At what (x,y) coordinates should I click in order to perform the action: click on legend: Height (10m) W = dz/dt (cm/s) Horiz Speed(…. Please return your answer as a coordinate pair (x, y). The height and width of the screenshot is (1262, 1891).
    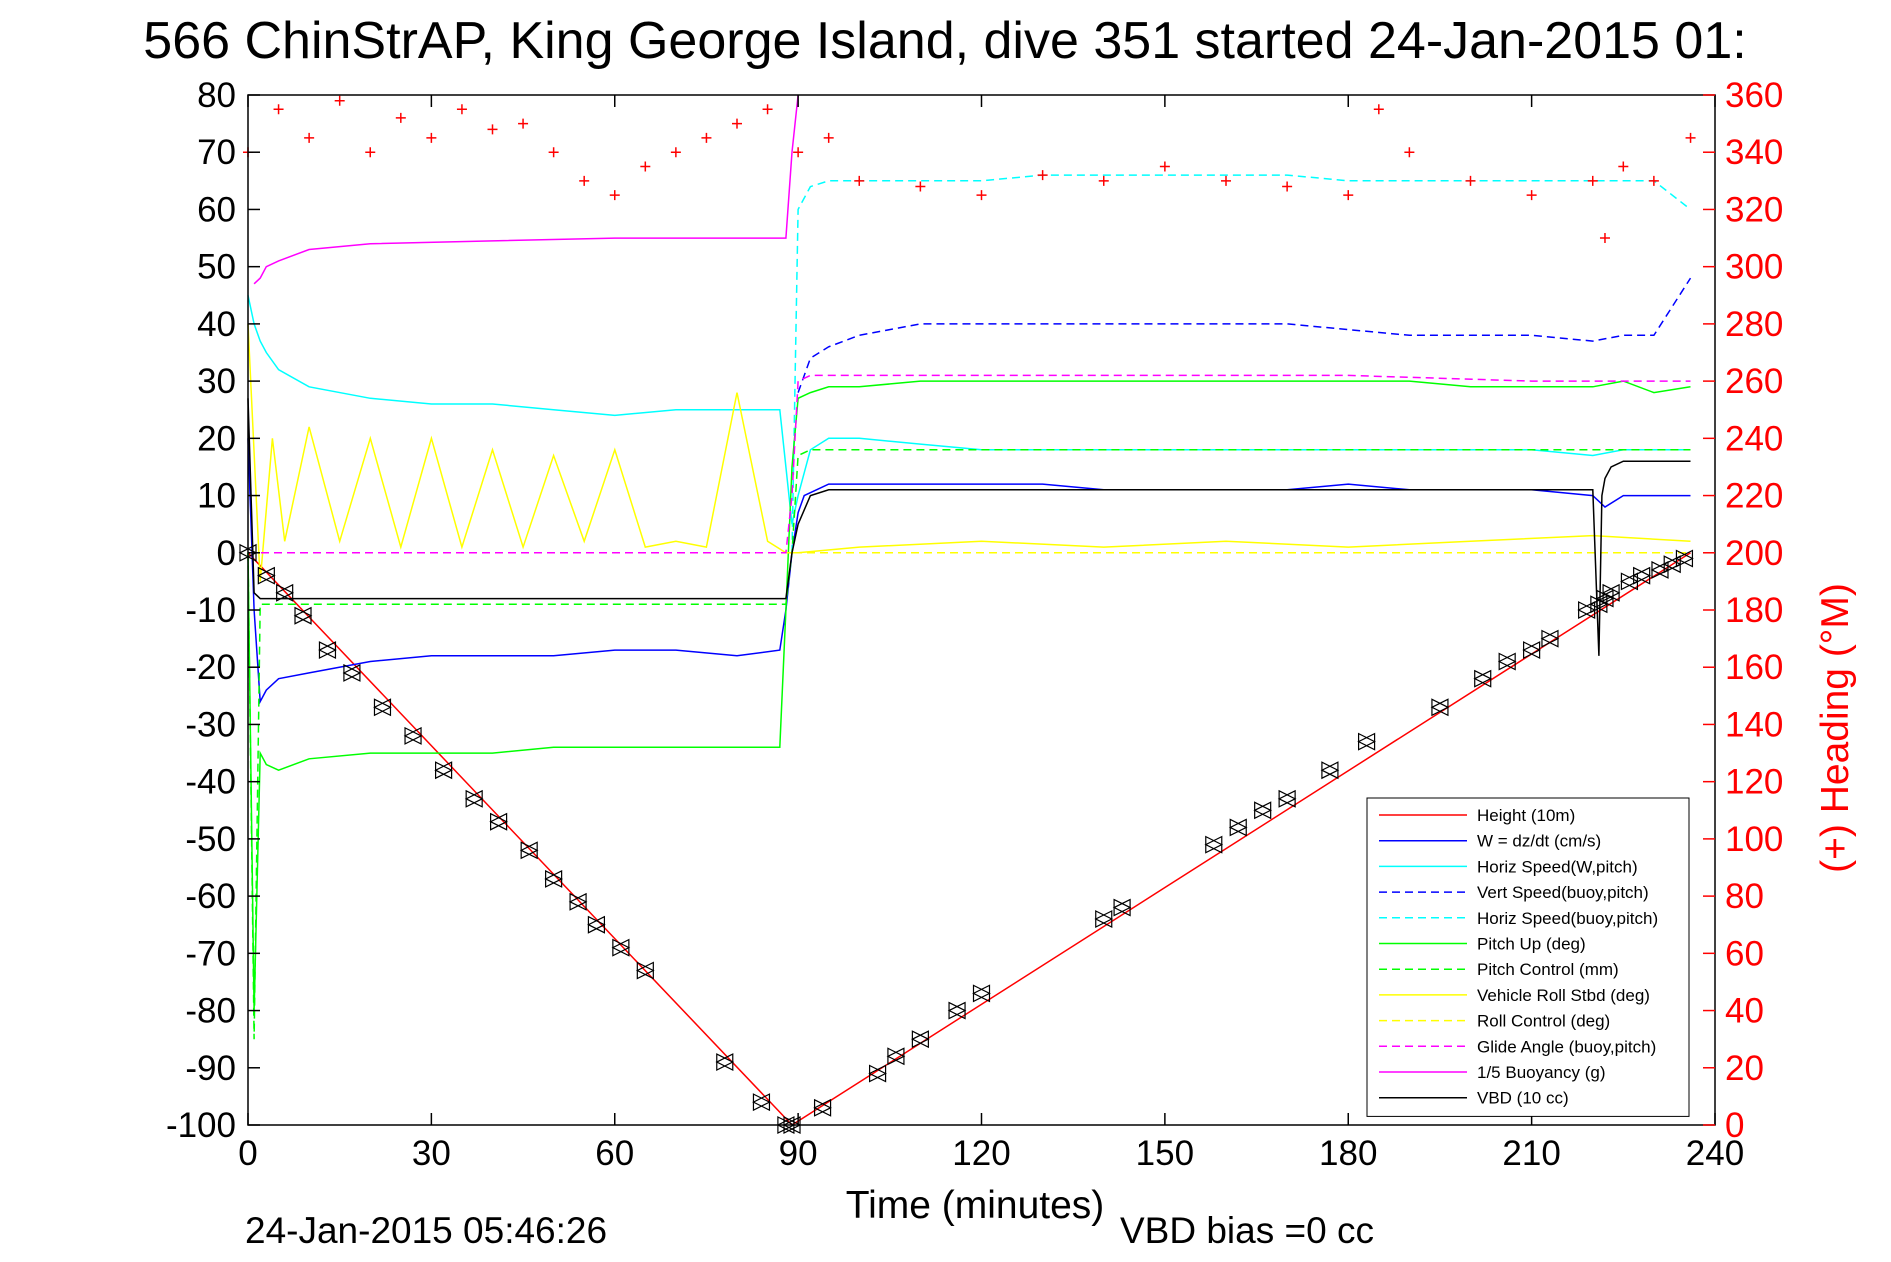
    Looking at the image, I should click on (1528, 957).